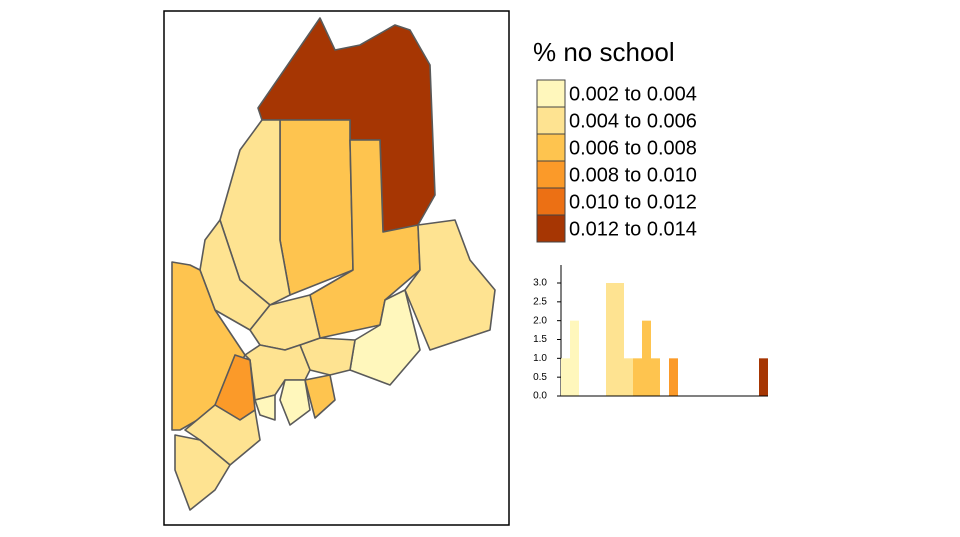 The width and height of the screenshot is (960, 537). What do you see at coordinates (633, 175) in the screenshot?
I see `legend-label: 0.008 to 0.010` at bounding box center [633, 175].